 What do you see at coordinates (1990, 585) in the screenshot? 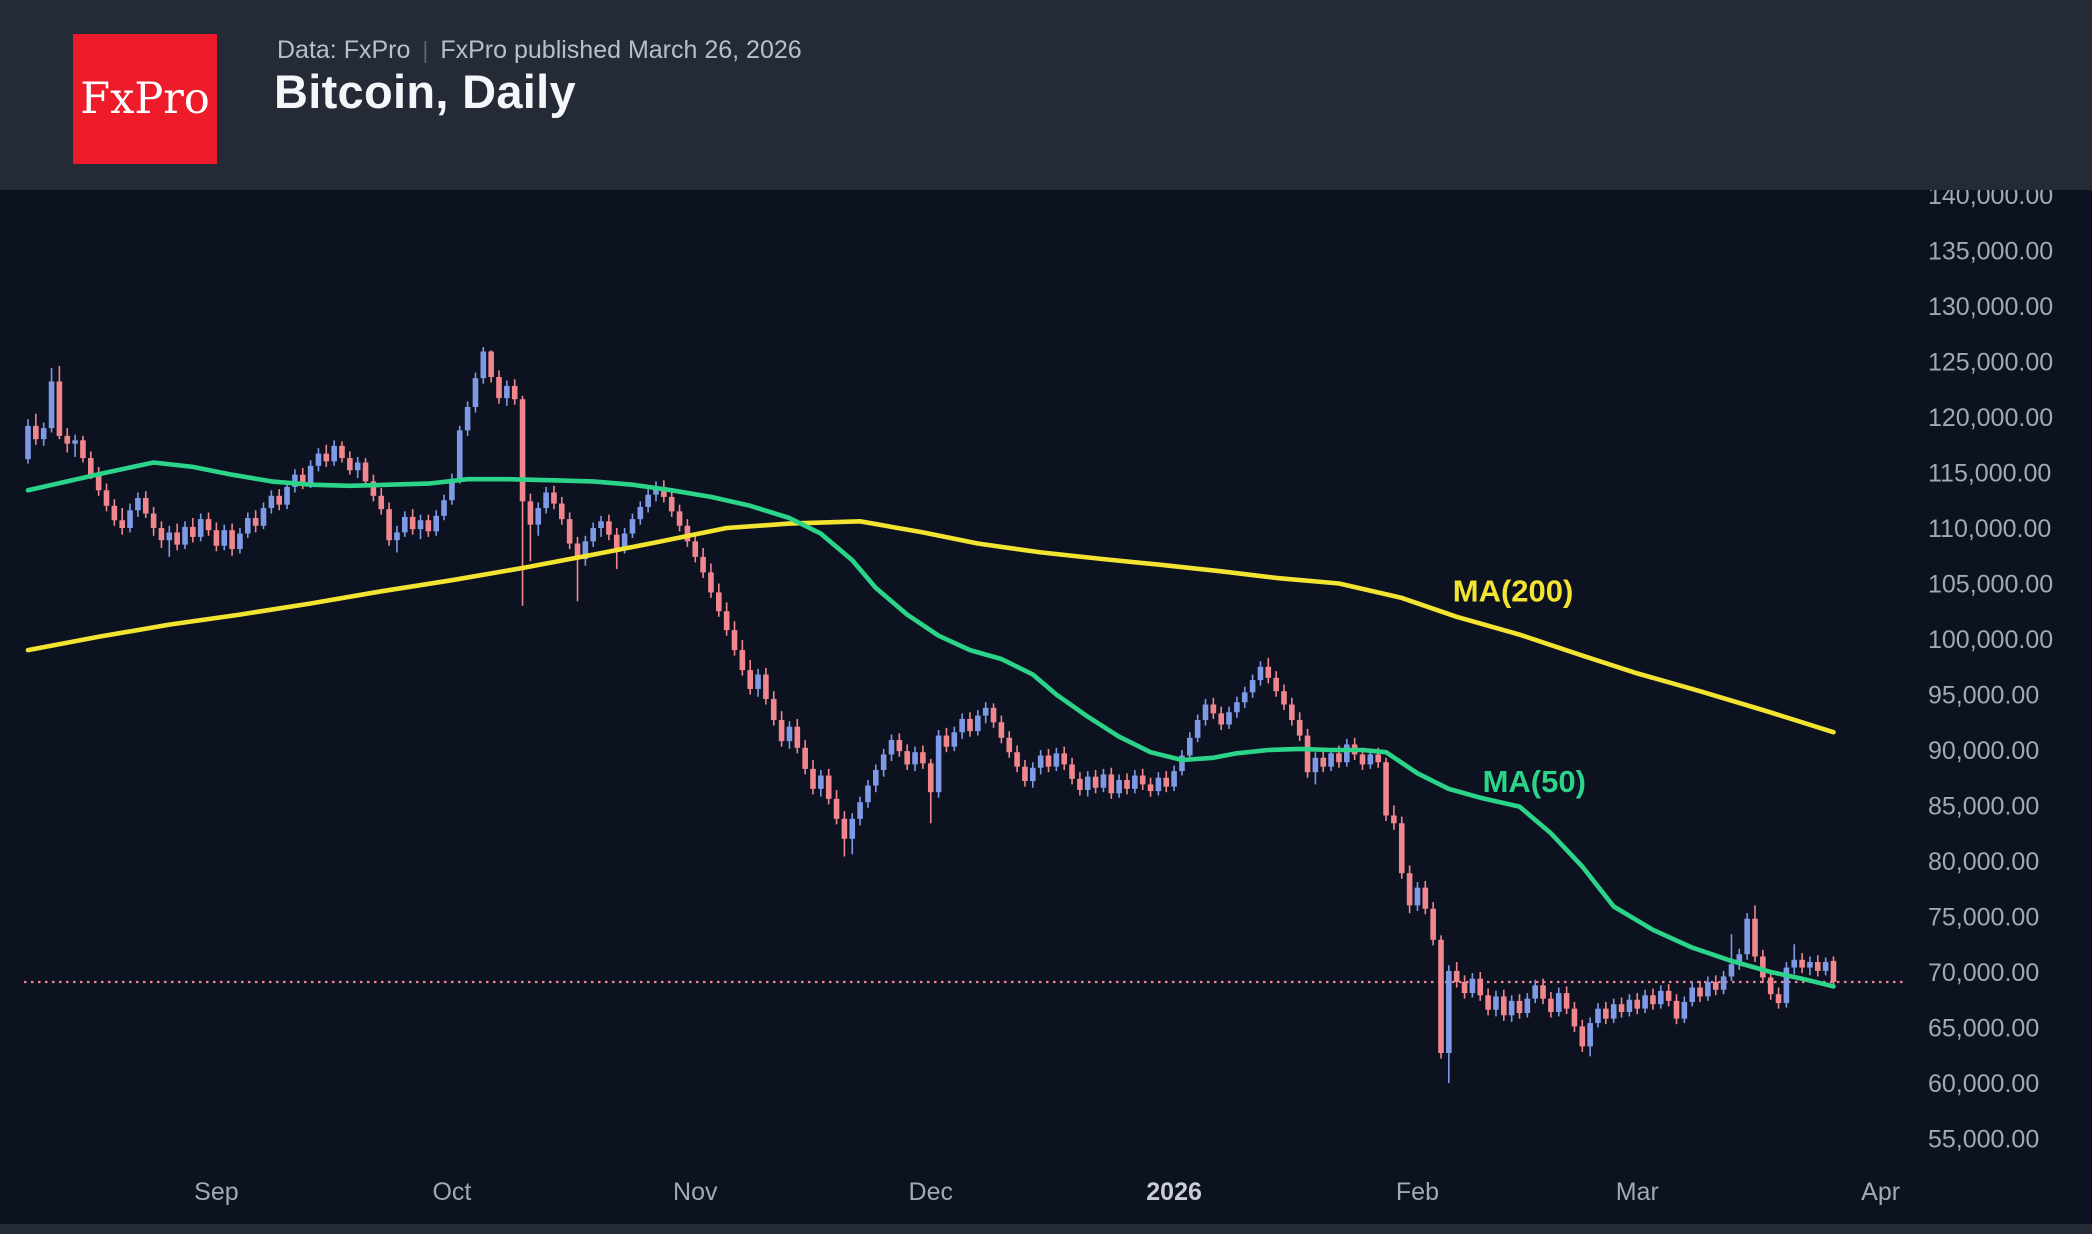
I see `y-axis-tick: 105,000.00` at bounding box center [1990, 585].